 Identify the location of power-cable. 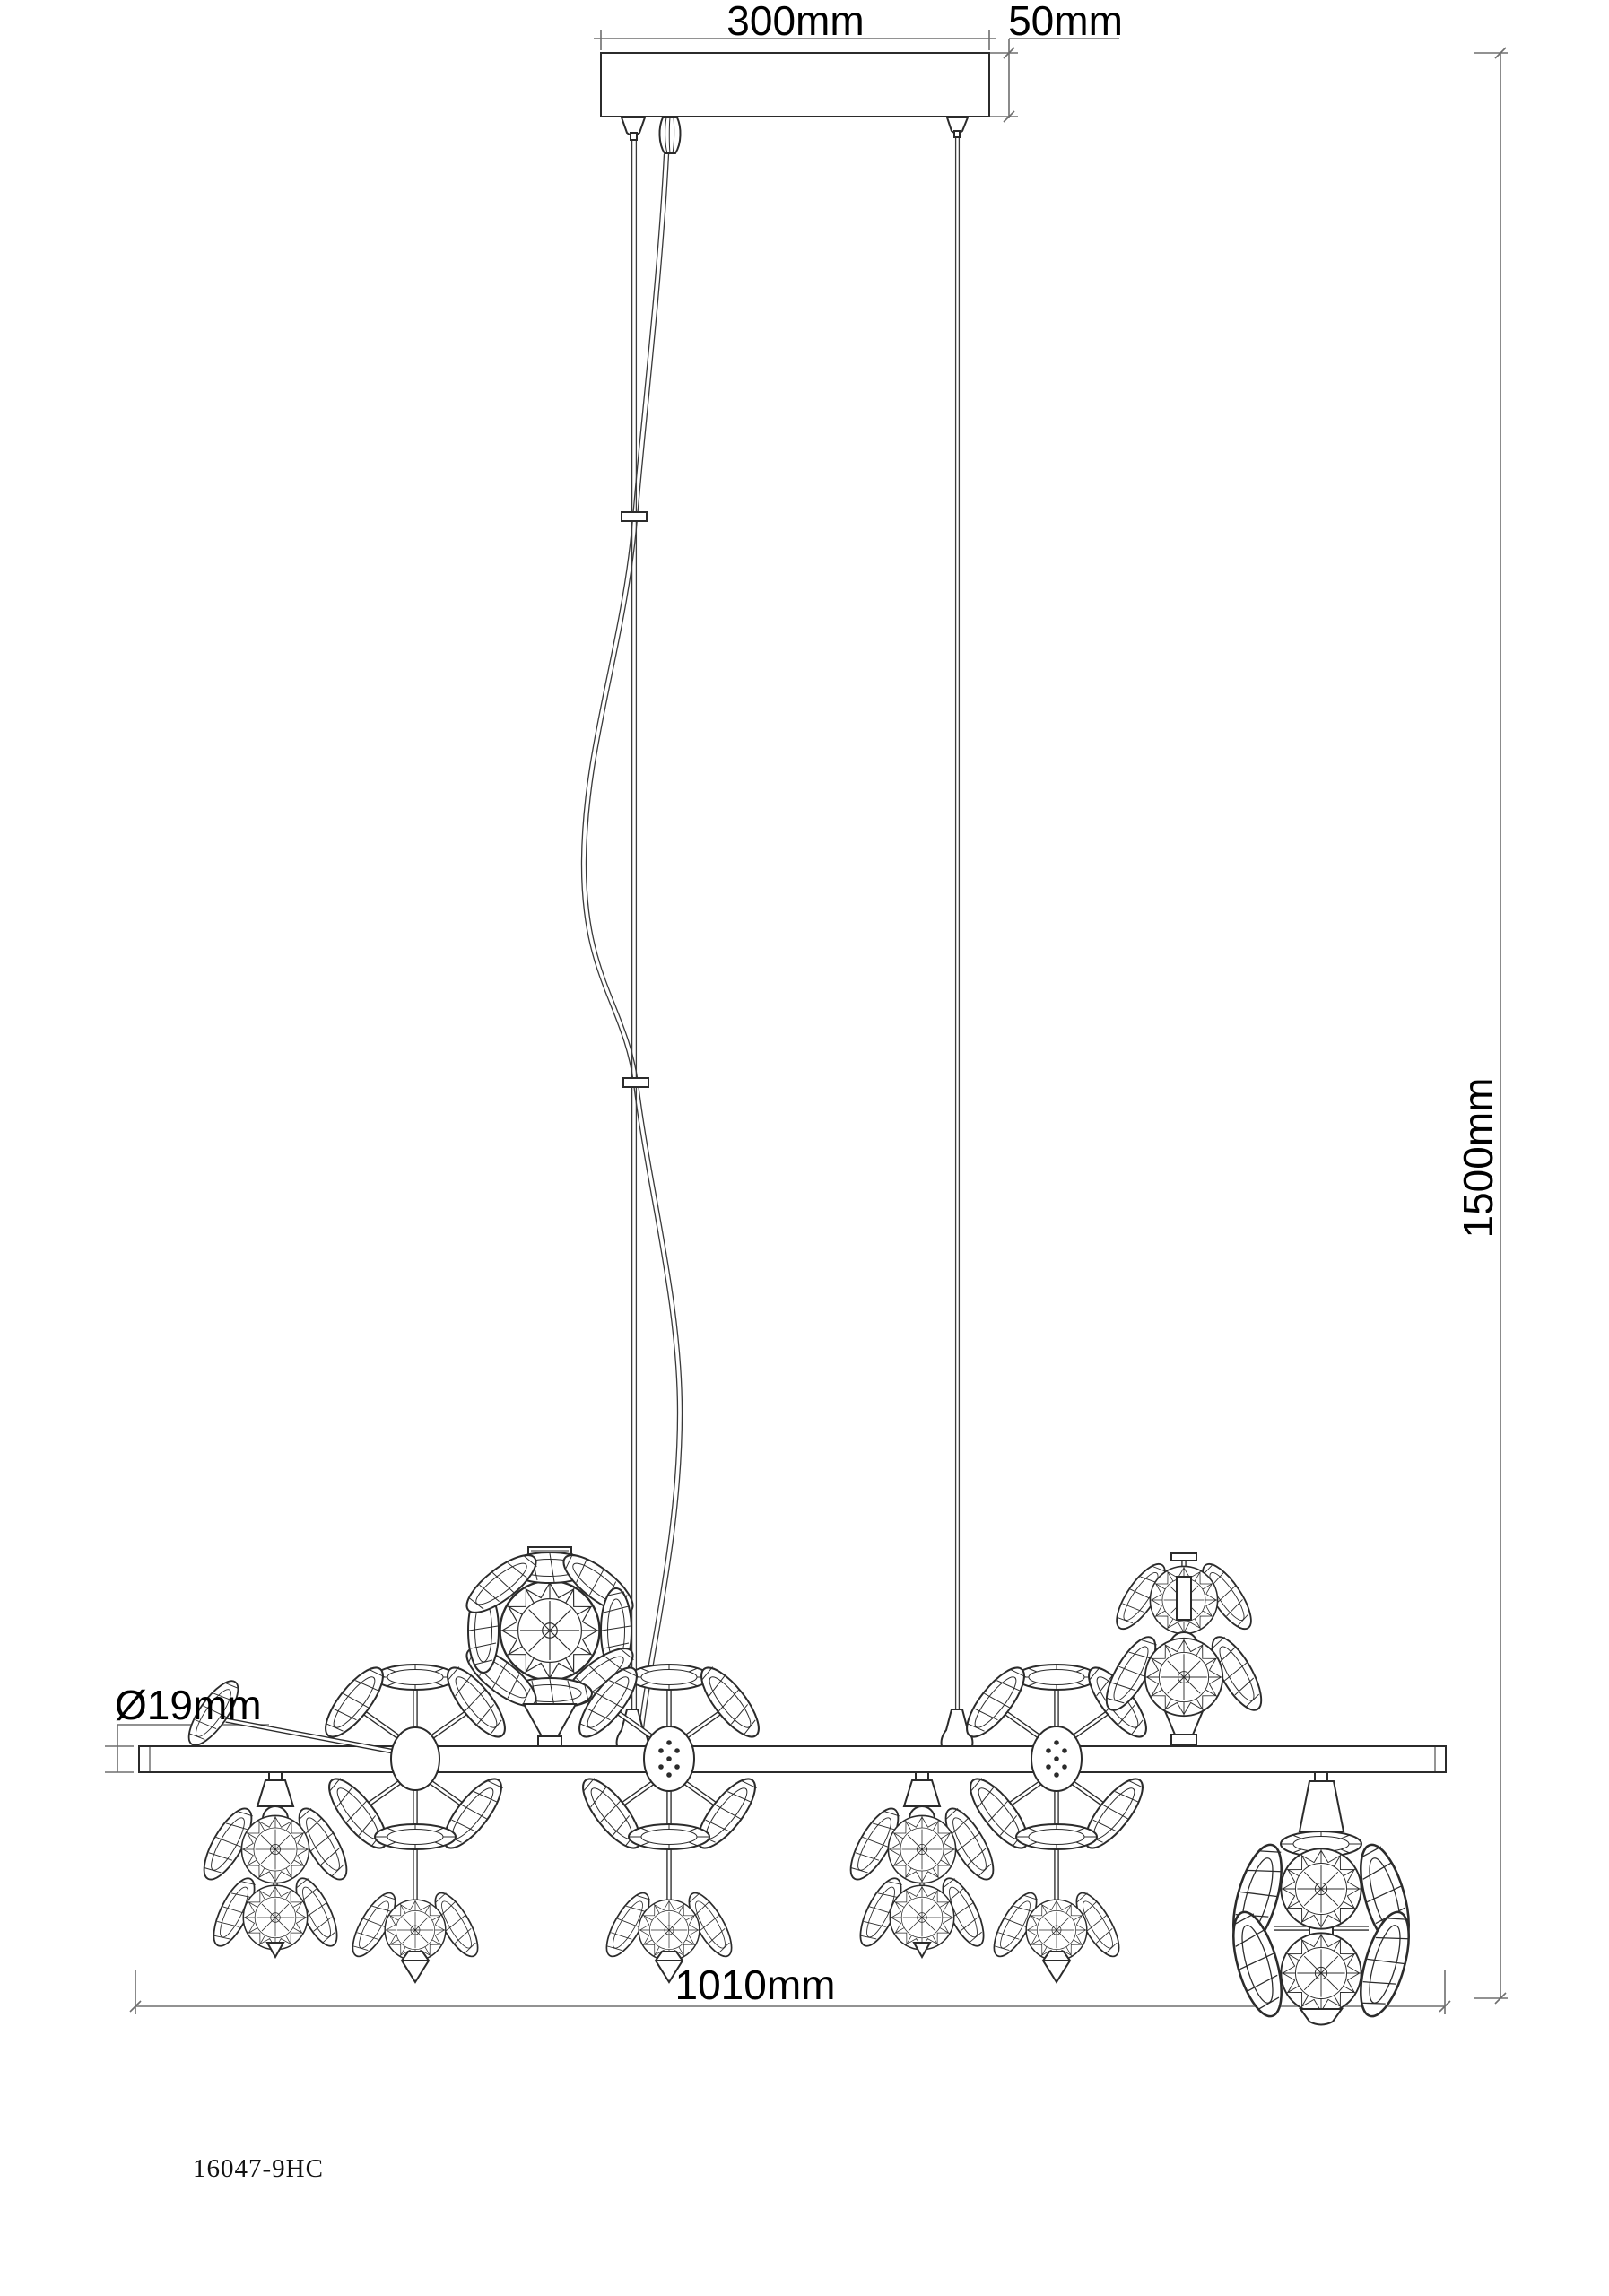
(629, 949).